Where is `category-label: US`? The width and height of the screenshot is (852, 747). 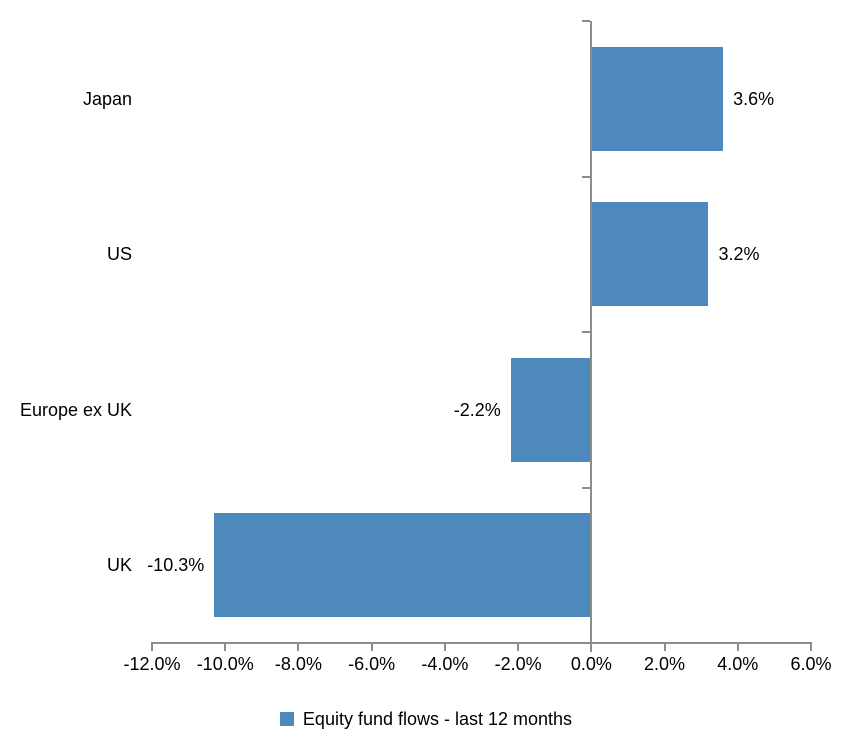
category-label: US is located at coordinates (119, 254).